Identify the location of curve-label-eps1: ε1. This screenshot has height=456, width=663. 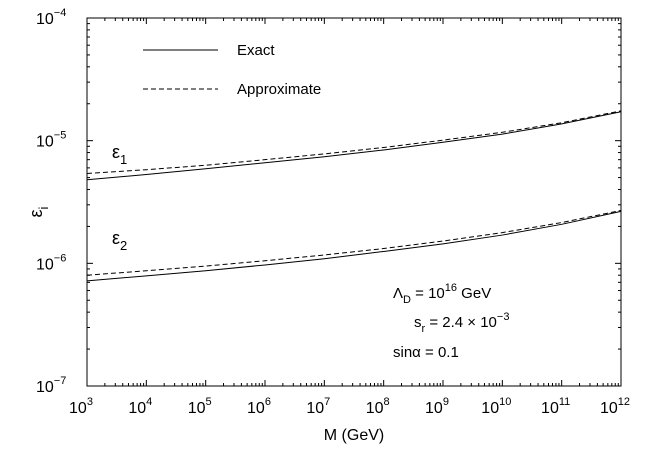
(119, 154).